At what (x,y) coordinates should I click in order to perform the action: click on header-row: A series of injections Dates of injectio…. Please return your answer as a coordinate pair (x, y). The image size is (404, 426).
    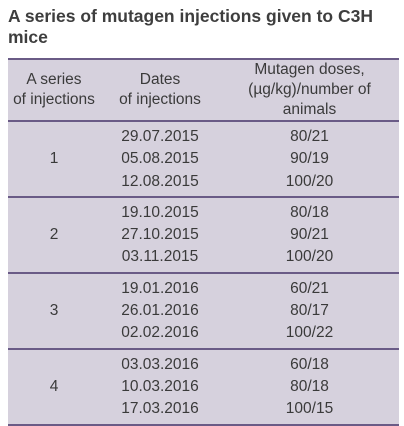
    Looking at the image, I should click on (203, 90).